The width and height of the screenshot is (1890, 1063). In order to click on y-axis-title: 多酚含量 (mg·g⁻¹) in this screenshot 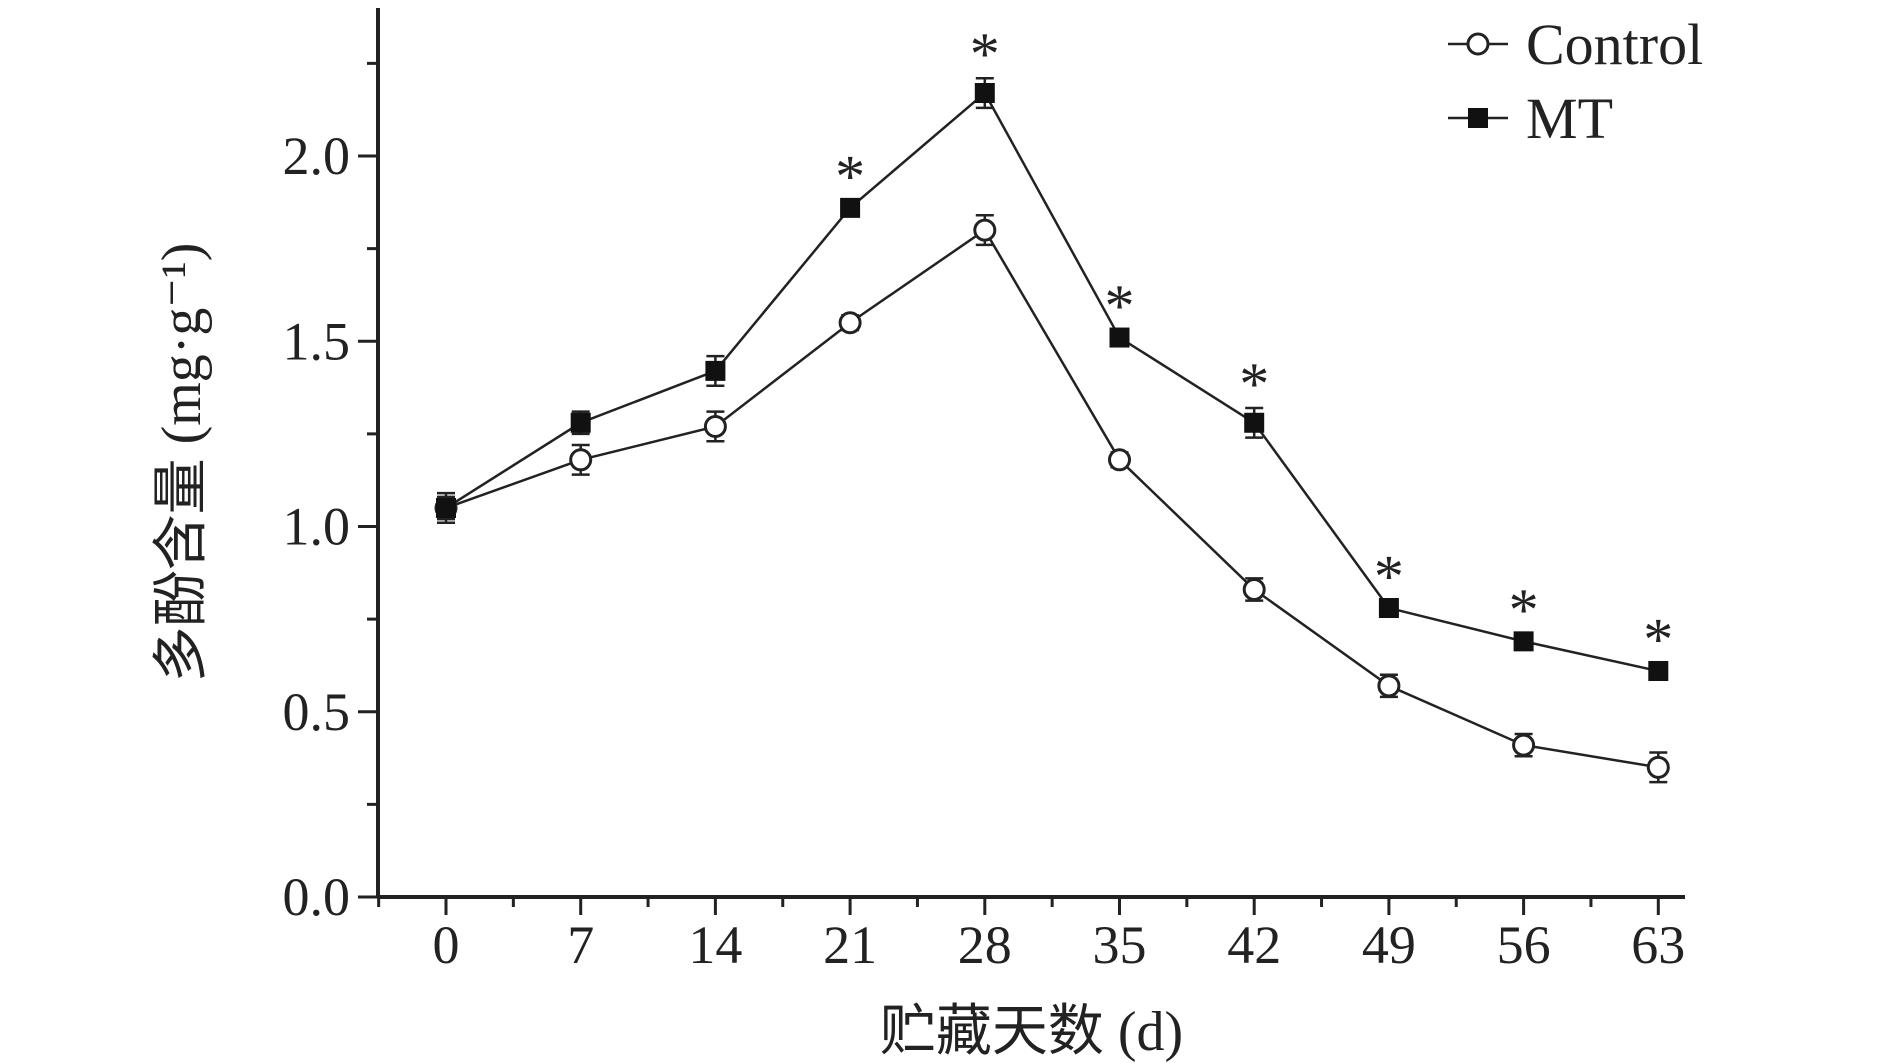, I will do `click(182, 463)`.